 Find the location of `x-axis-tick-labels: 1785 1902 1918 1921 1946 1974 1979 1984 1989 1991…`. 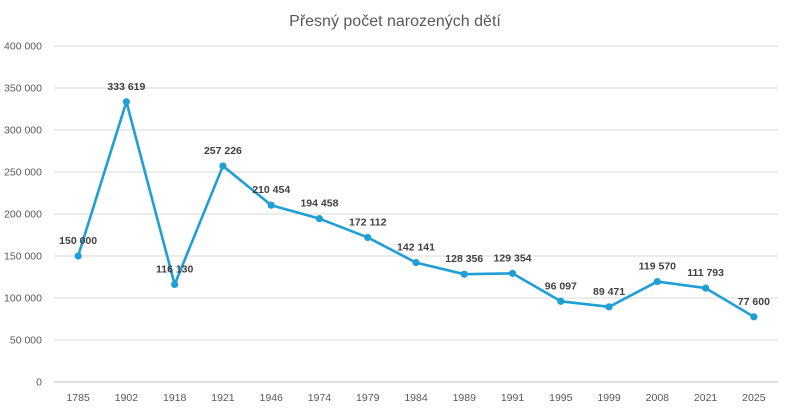

x-axis-tick-labels: 1785 1902 1918 1921 1946 1974 1979 1984 1989 1991… is located at coordinates (415, 398).